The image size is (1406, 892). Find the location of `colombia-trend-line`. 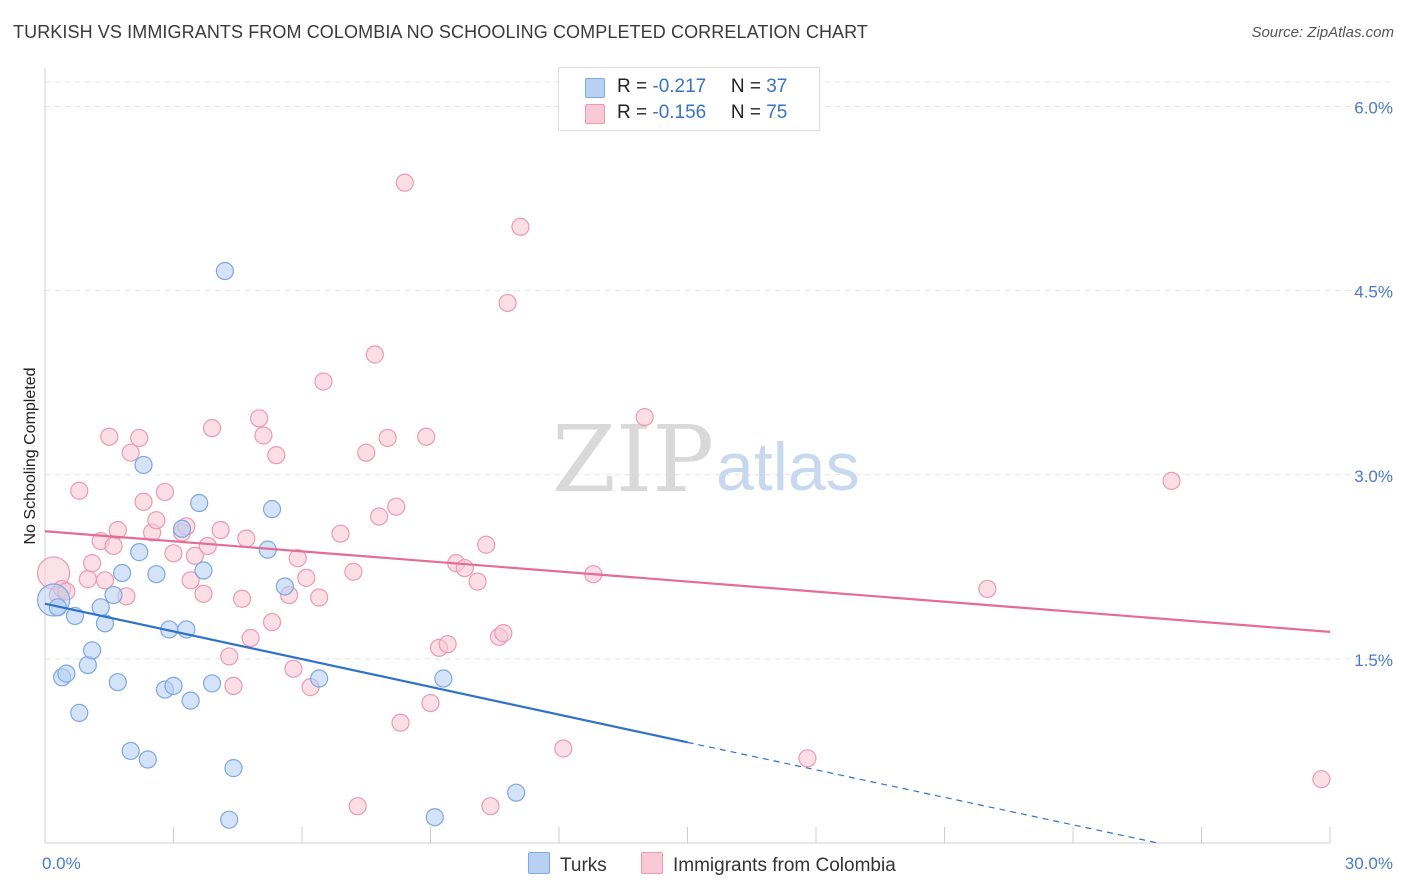

colombia-trend-line is located at coordinates (687, 581).